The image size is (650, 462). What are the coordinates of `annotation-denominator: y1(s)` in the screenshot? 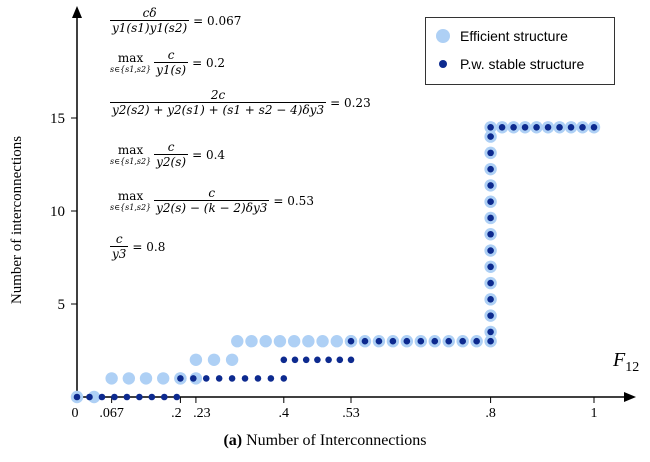 It's located at (171, 70).